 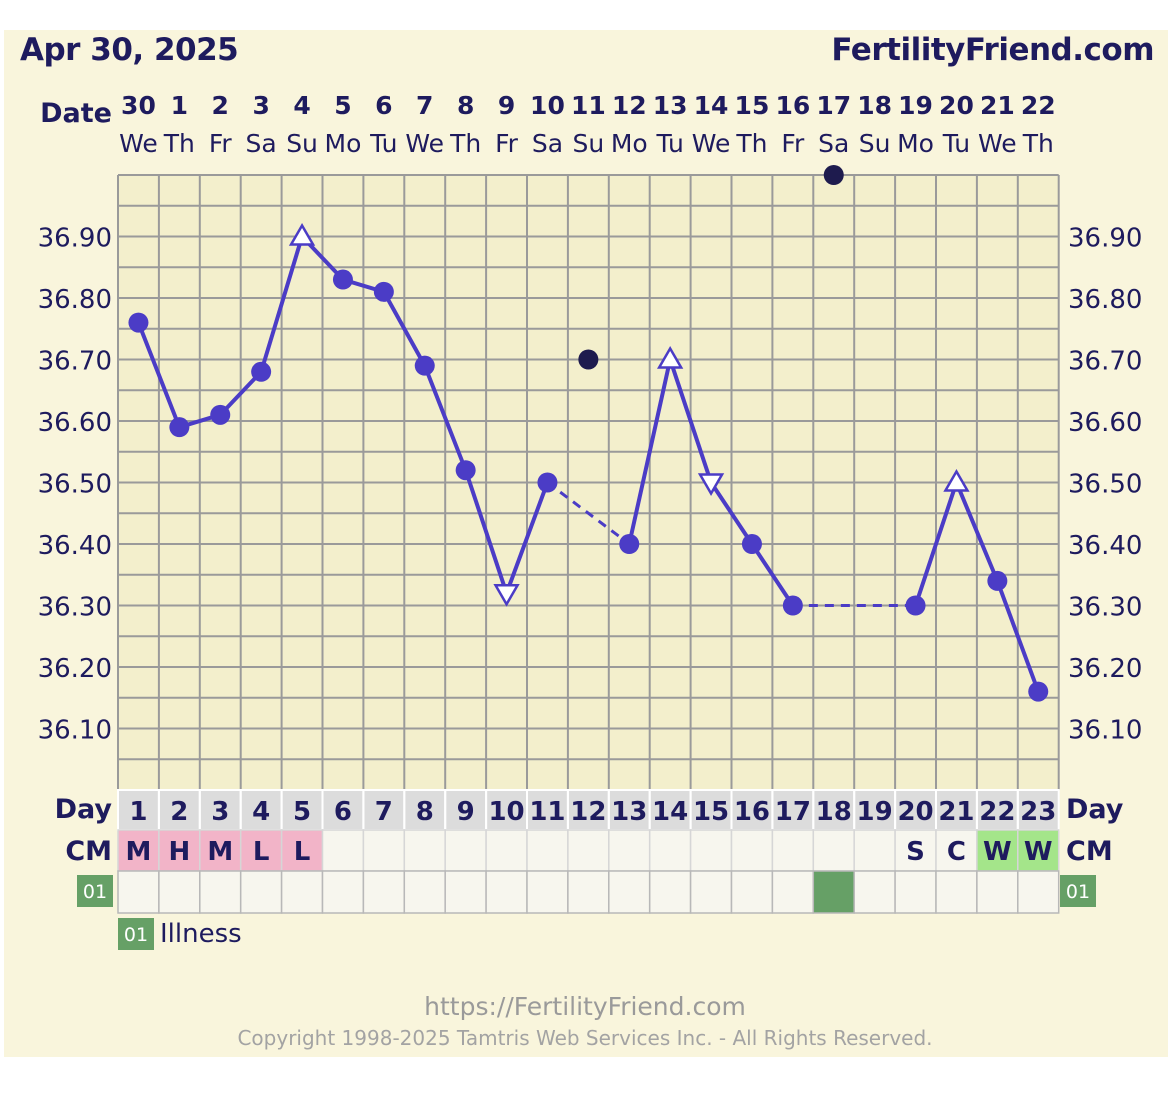 I want to click on y-tick-label-left: 36.80, so click(x=75, y=300).